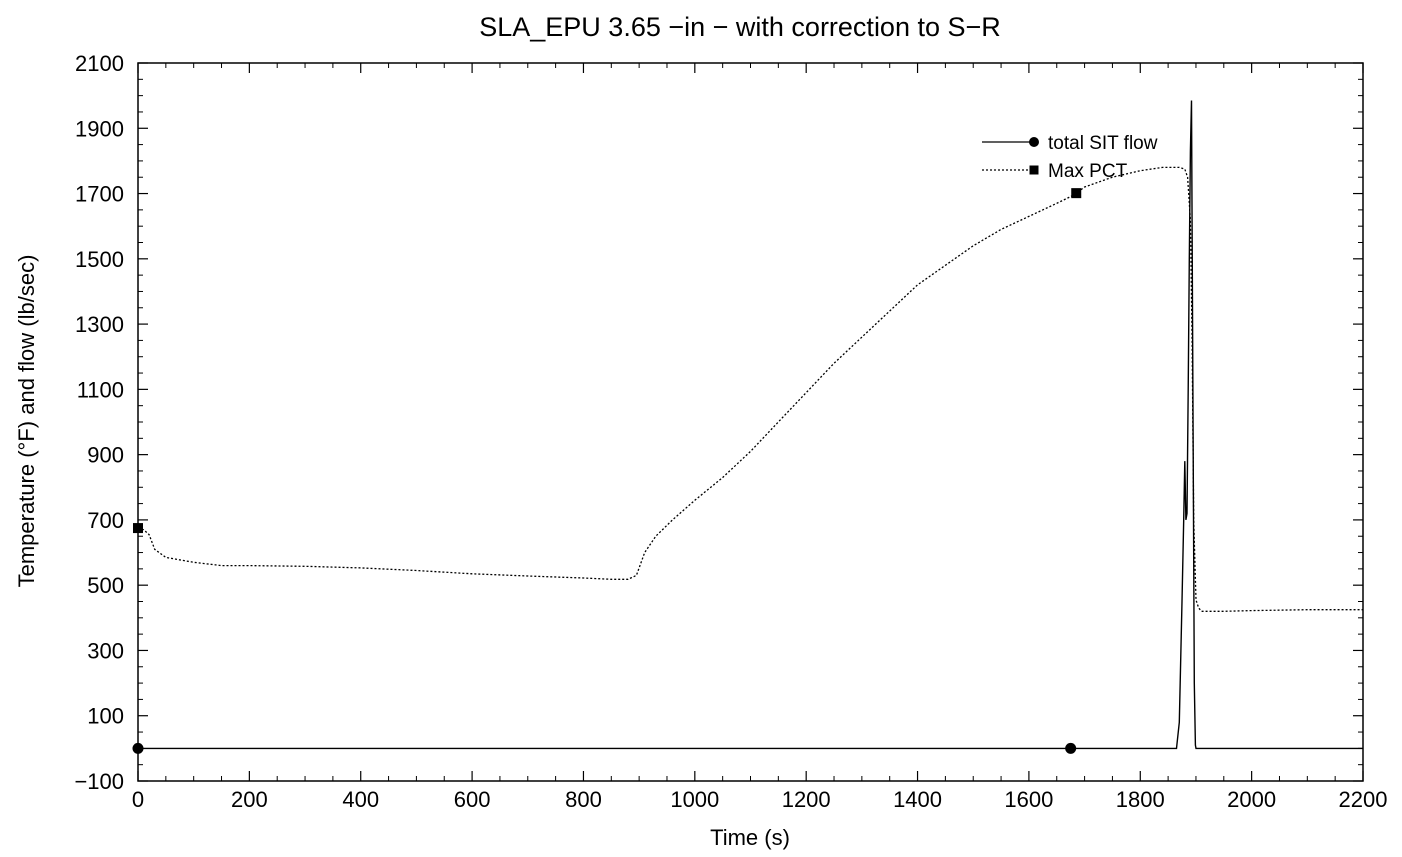  What do you see at coordinates (806, 799) in the screenshot?
I see `x-tick-label: 1200` at bounding box center [806, 799].